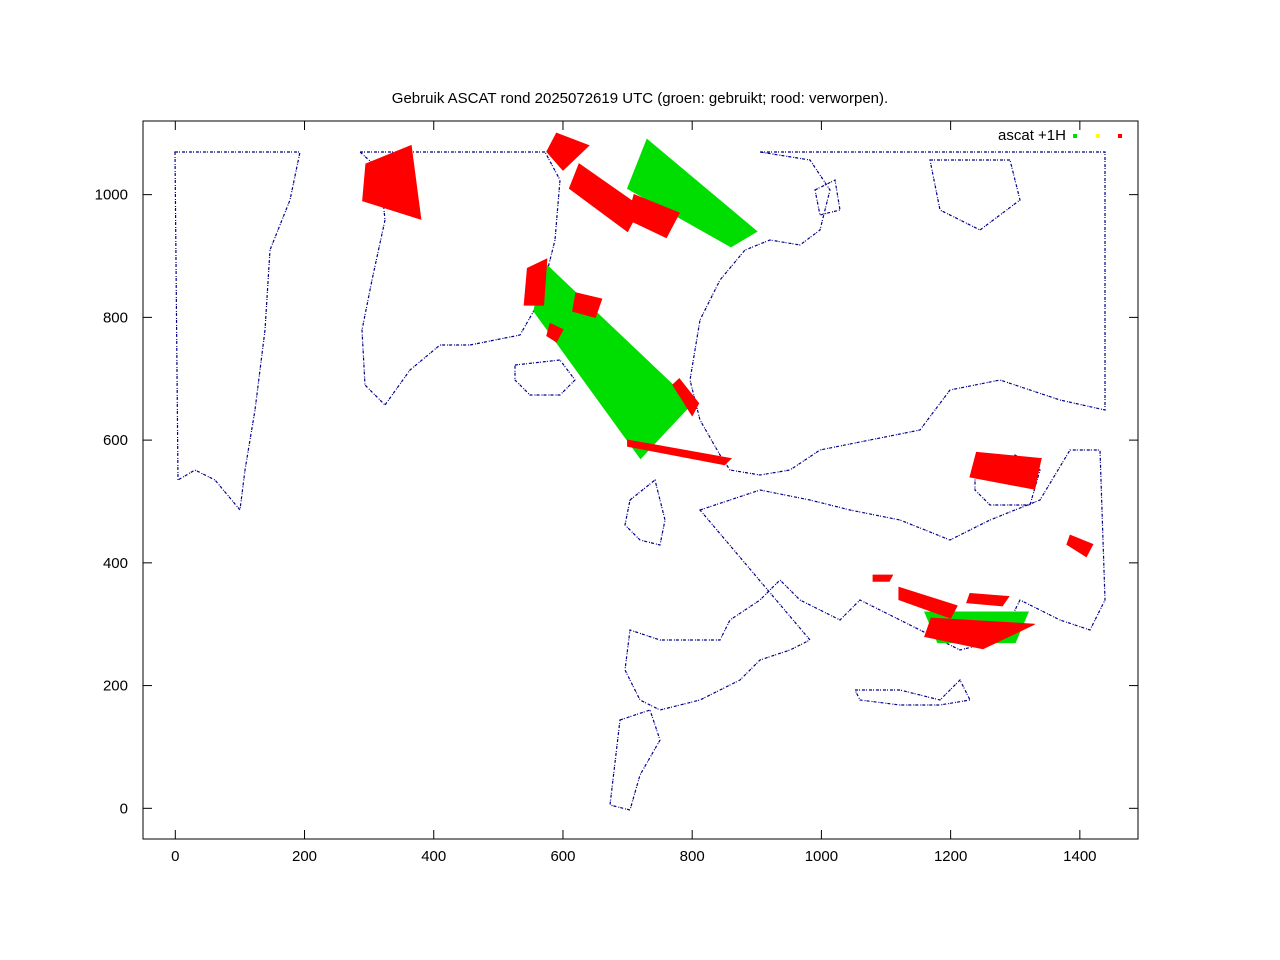 The image size is (1280, 960). What do you see at coordinates (124, 808) in the screenshot?
I see `y-tick-label: 0` at bounding box center [124, 808].